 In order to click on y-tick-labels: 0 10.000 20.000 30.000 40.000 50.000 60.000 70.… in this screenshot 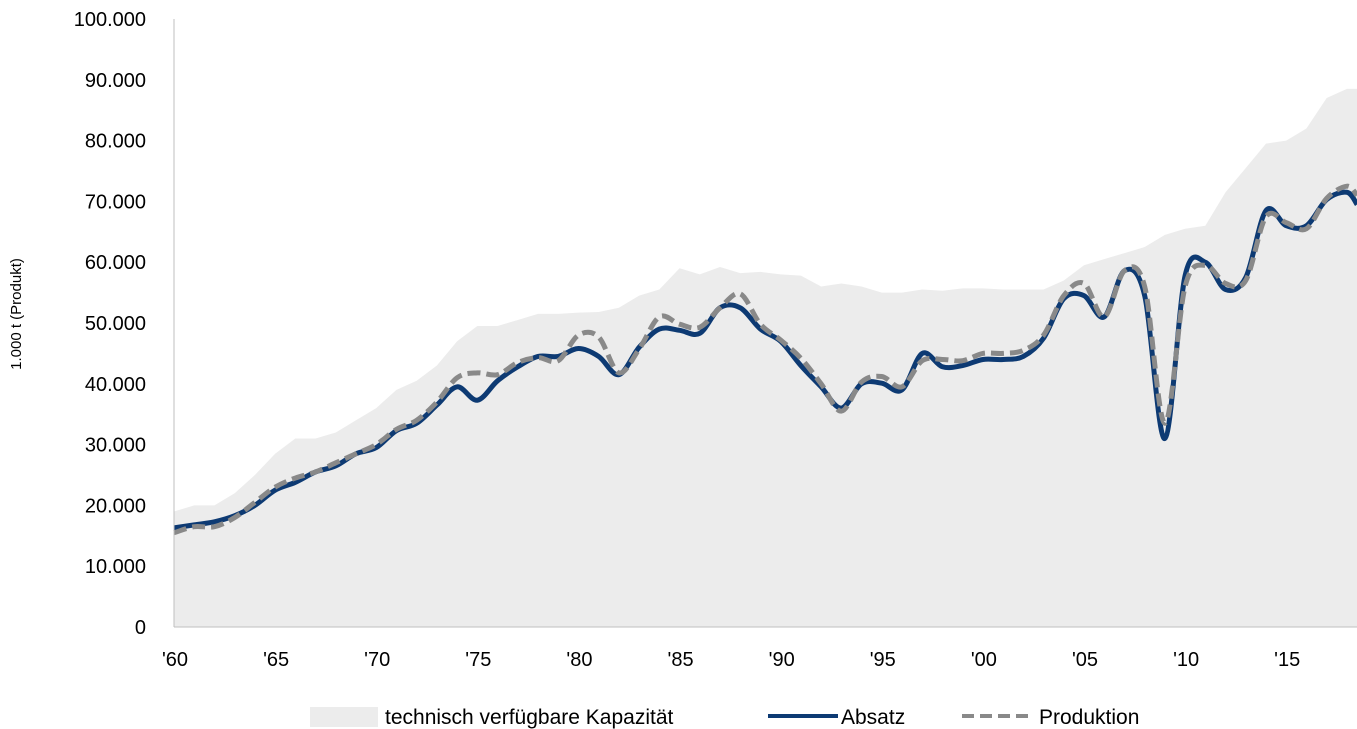, I will do `click(110, 324)`.